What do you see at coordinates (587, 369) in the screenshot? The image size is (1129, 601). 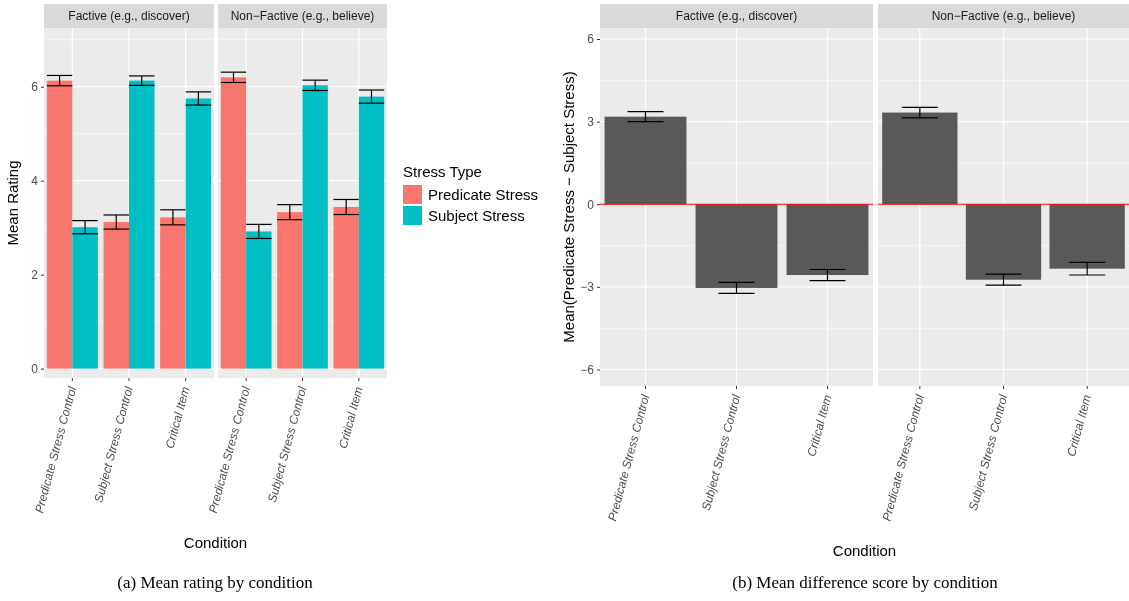 I see `y-tick-label: −6` at bounding box center [587, 369].